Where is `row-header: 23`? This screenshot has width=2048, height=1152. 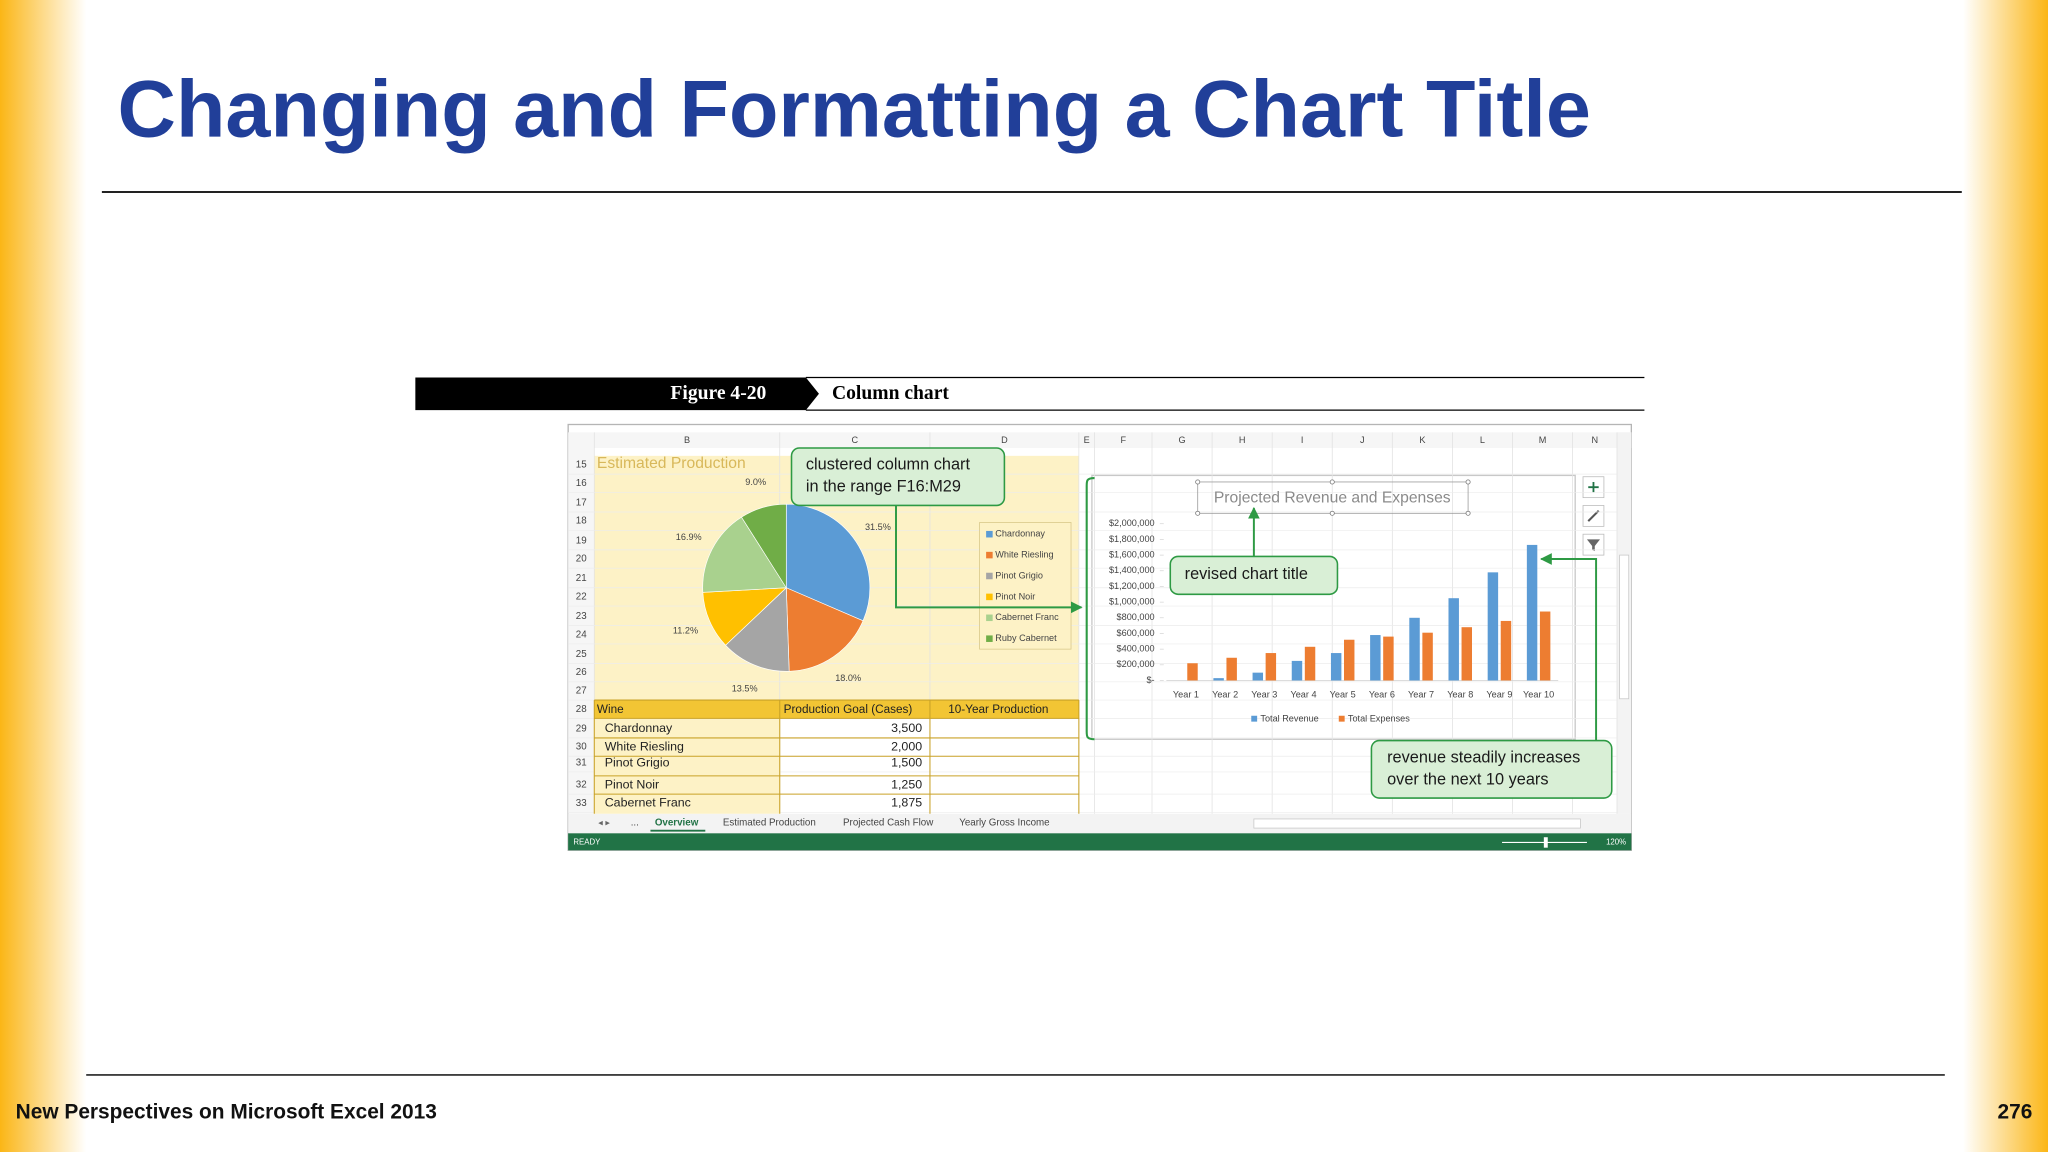
row-header: 23 is located at coordinates (581, 616).